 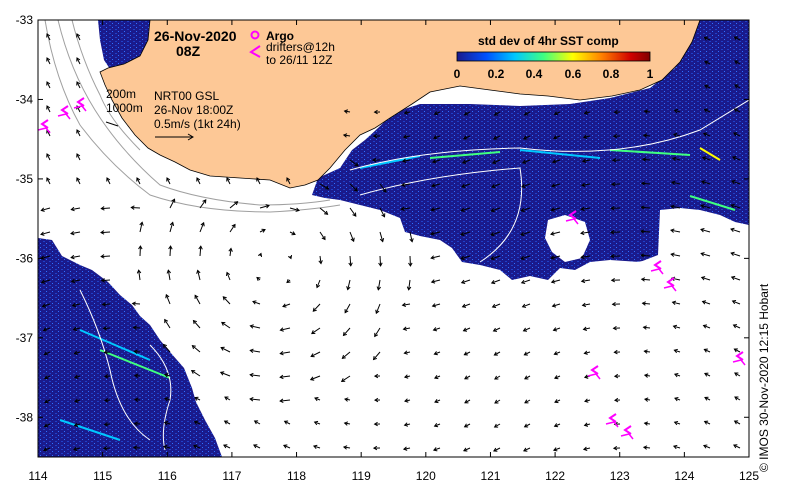 I want to click on y-tick-label: -38, so click(x=25, y=417).